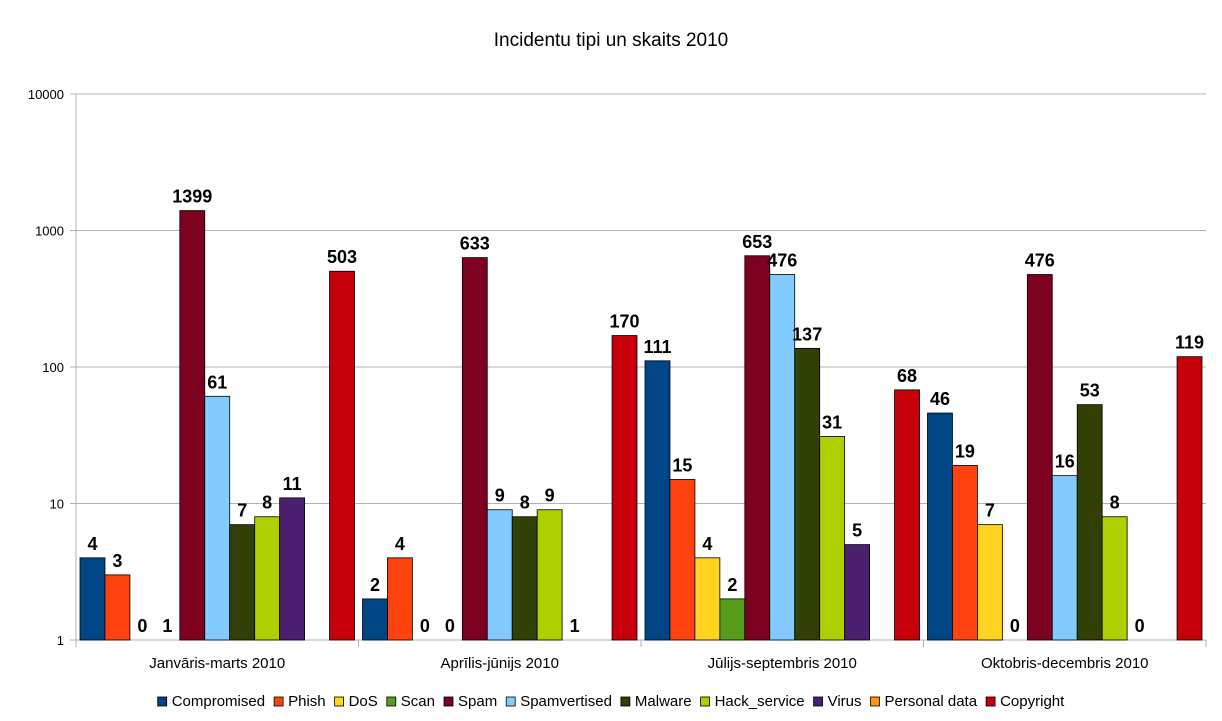 This screenshot has width=1222, height=721. What do you see at coordinates (218, 701) in the screenshot?
I see `legend-label: Compromised` at bounding box center [218, 701].